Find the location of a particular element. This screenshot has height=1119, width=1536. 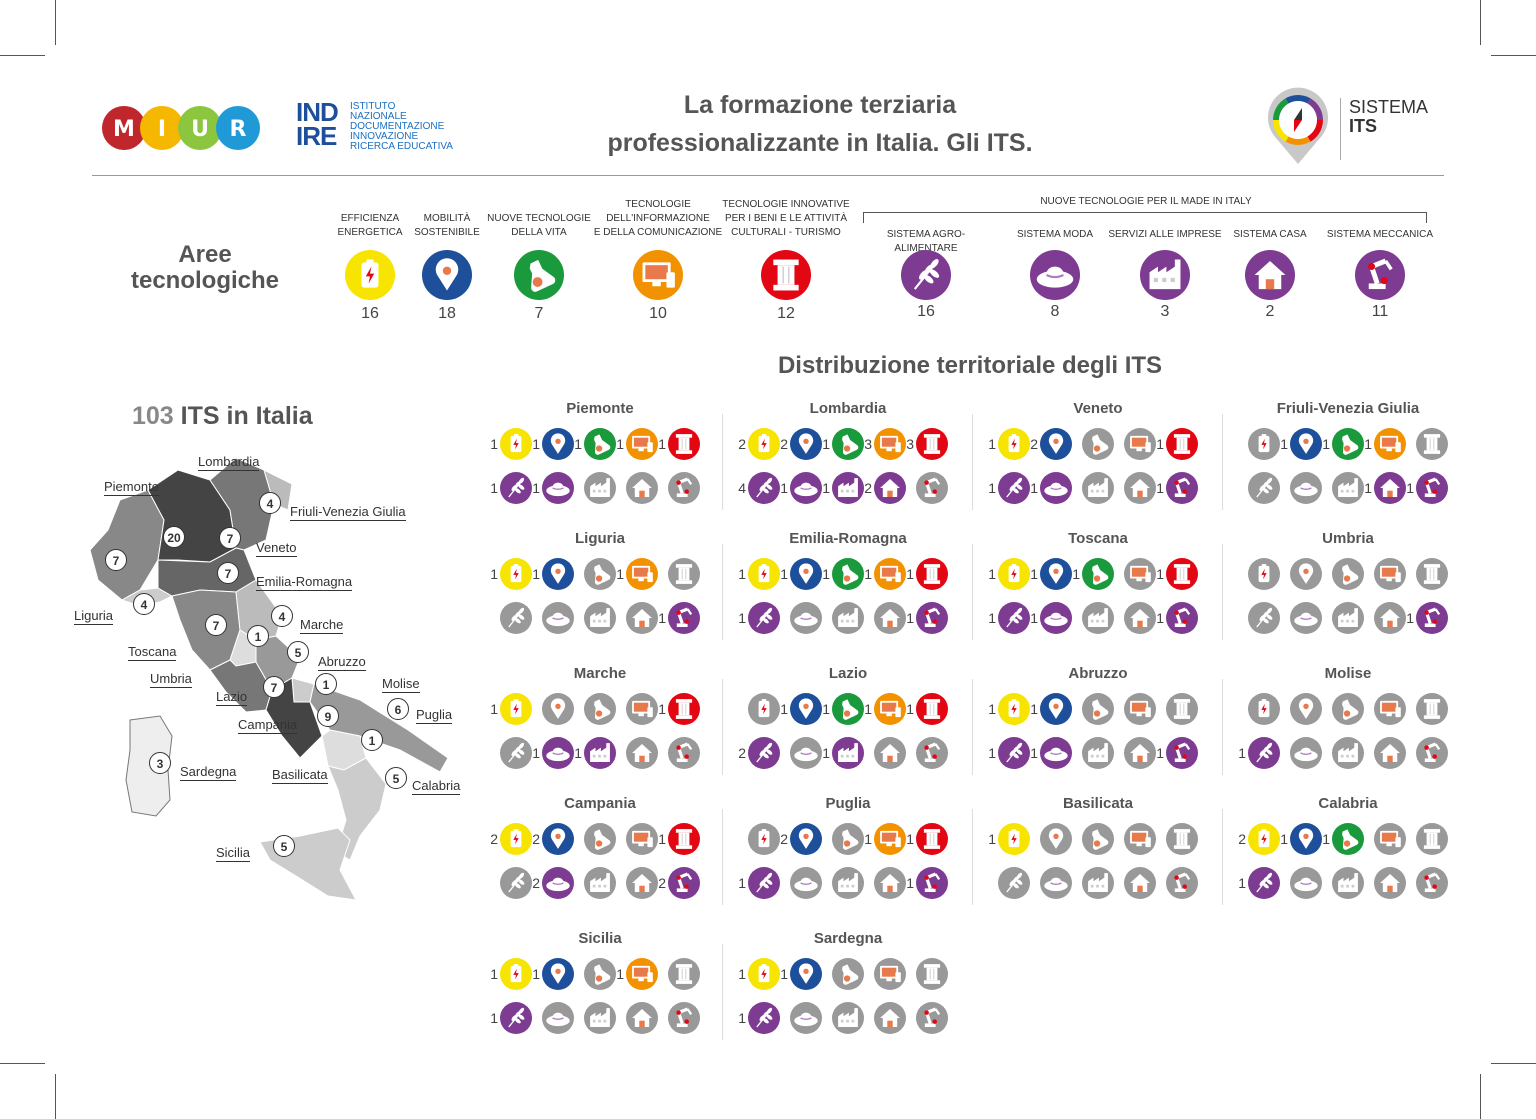

map-region-label: Marche is located at coordinates (322, 625).